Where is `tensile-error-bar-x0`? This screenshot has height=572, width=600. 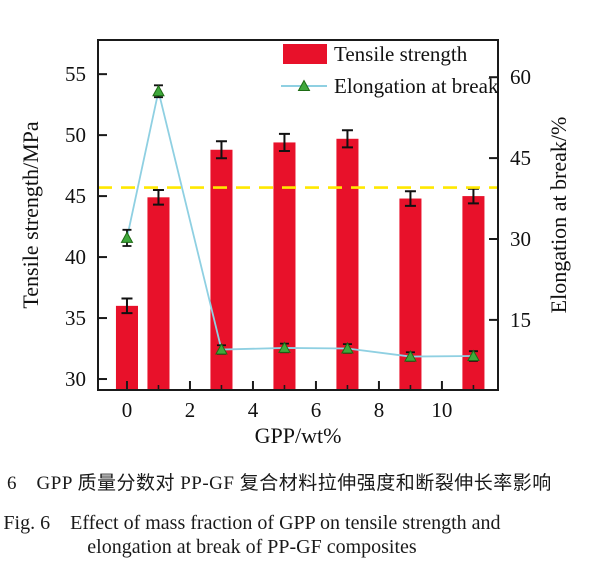 tensile-error-bar-x0 is located at coordinates (127, 306).